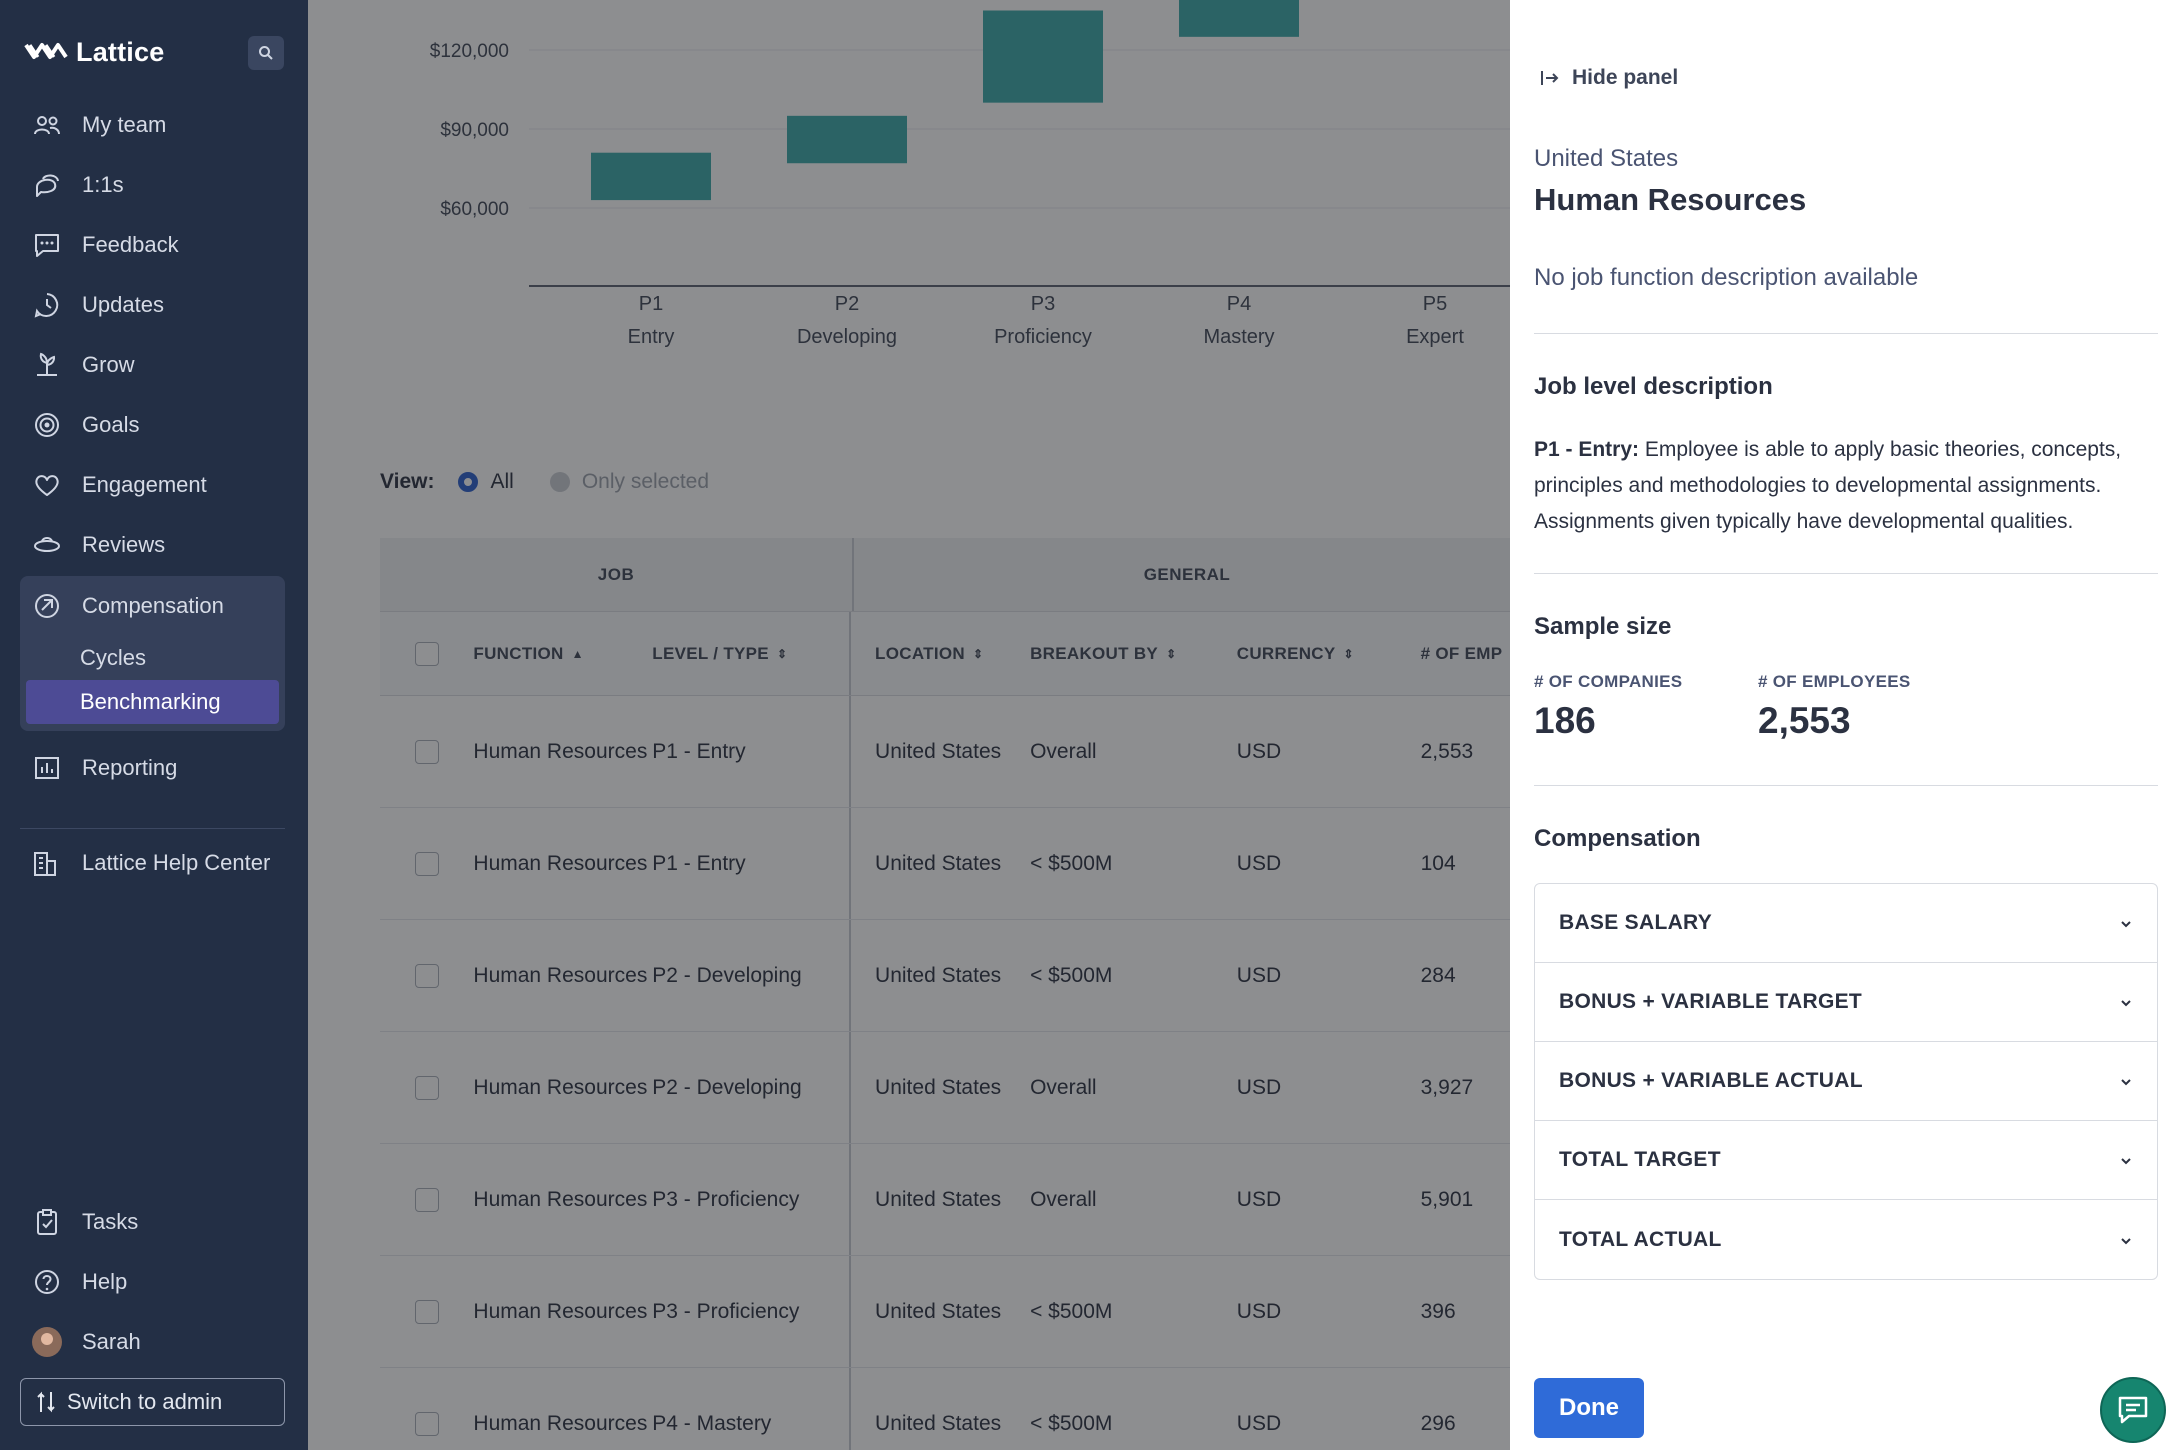 The height and width of the screenshot is (1450, 2176). I want to click on nav-label: Goals, so click(111, 424).